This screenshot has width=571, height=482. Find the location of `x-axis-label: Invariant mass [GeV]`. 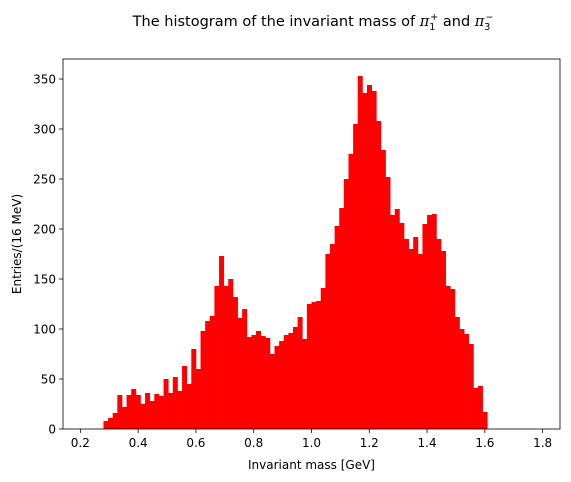

x-axis-label: Invariant mass [GeV] is located at coordinates (311, 465).